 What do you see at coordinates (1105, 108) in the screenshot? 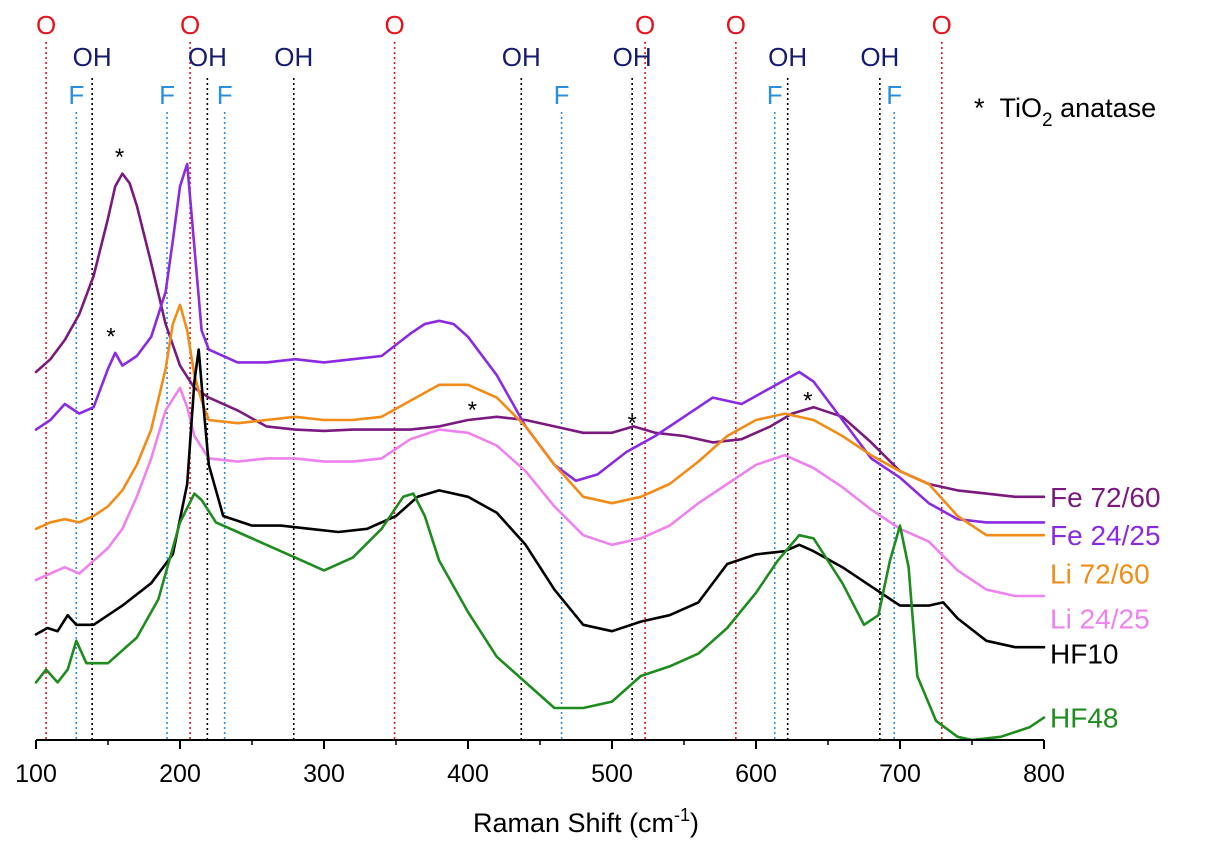
I see `anatase-note-text-end: anatase` at bounding box center [1105, 108].